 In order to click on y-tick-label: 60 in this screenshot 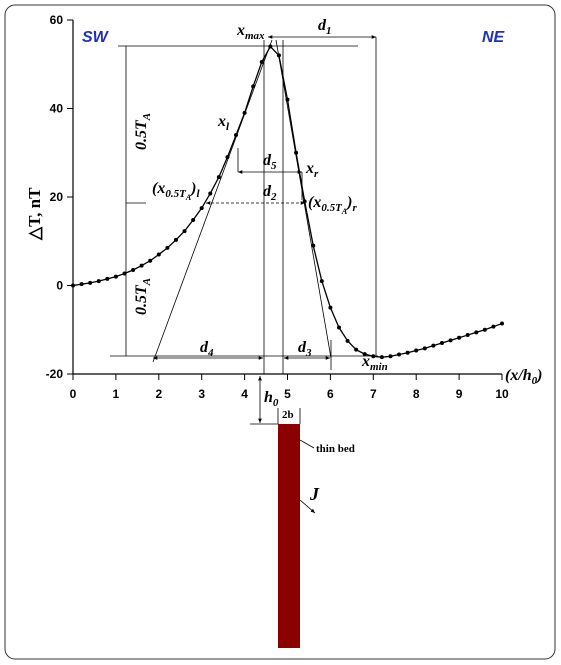, I will do `click(57, 20)`.